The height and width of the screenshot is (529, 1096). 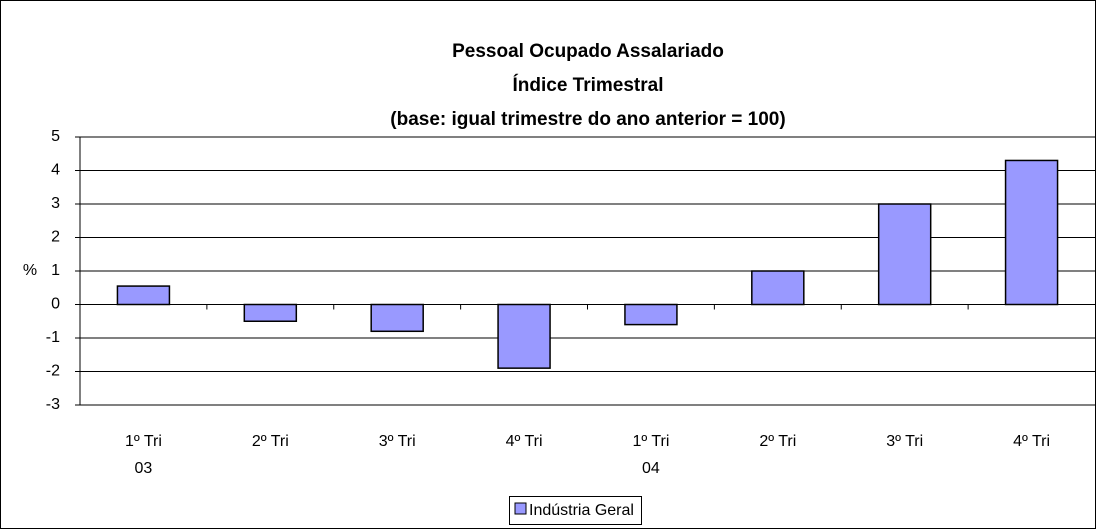 I want to click on y-tick-label: 3, so click(x=55, y=203).